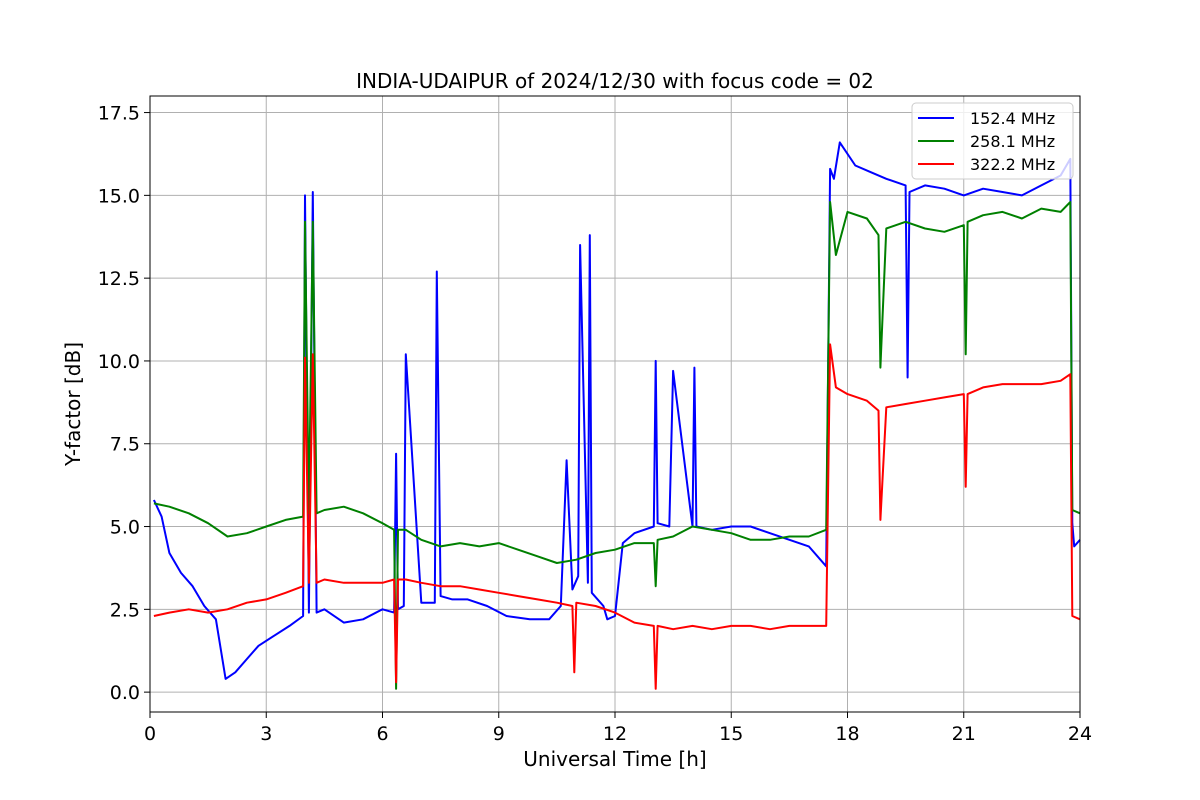 The height and width of the screenshot is (800, 1200). Describe the element at coordinates (150, 734) in the screenshot. I see `x-tick-label: 0` at that location.